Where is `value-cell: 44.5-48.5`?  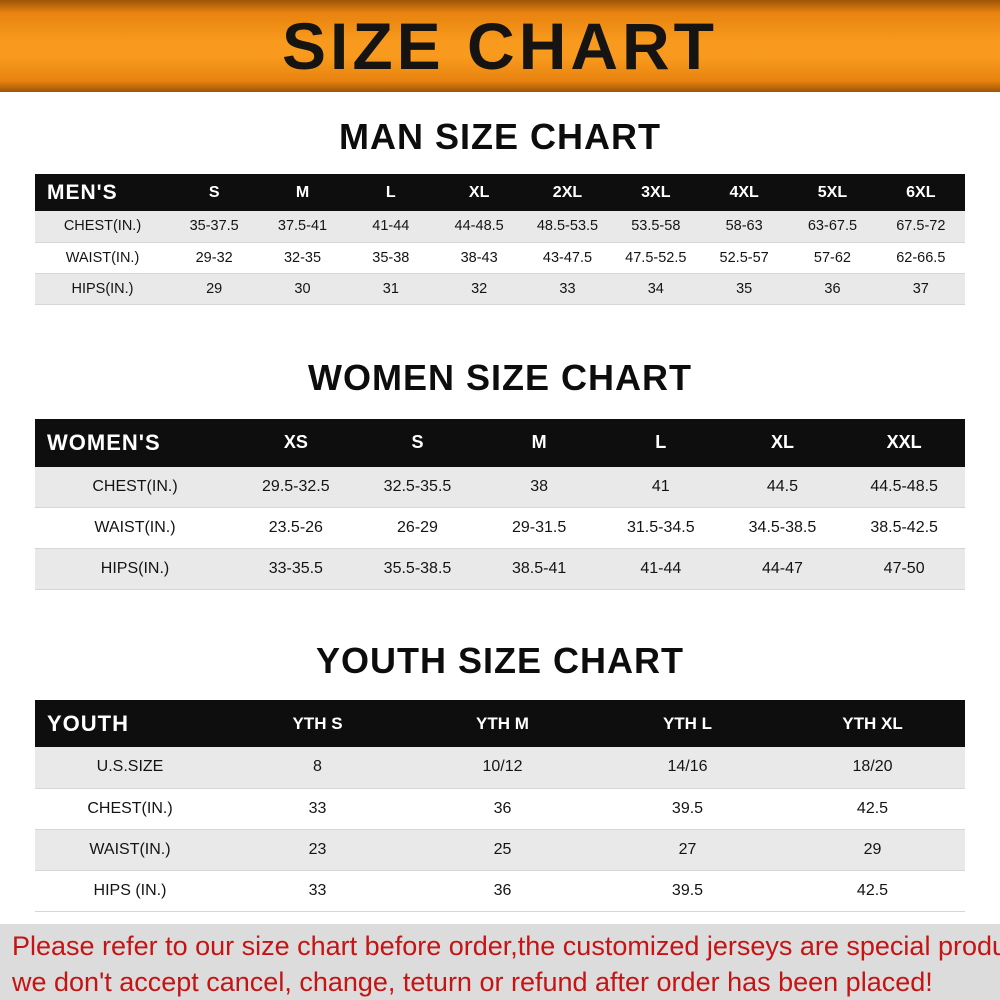
value-cell: 44.5-48.5 is located at coordinates (904, 487).